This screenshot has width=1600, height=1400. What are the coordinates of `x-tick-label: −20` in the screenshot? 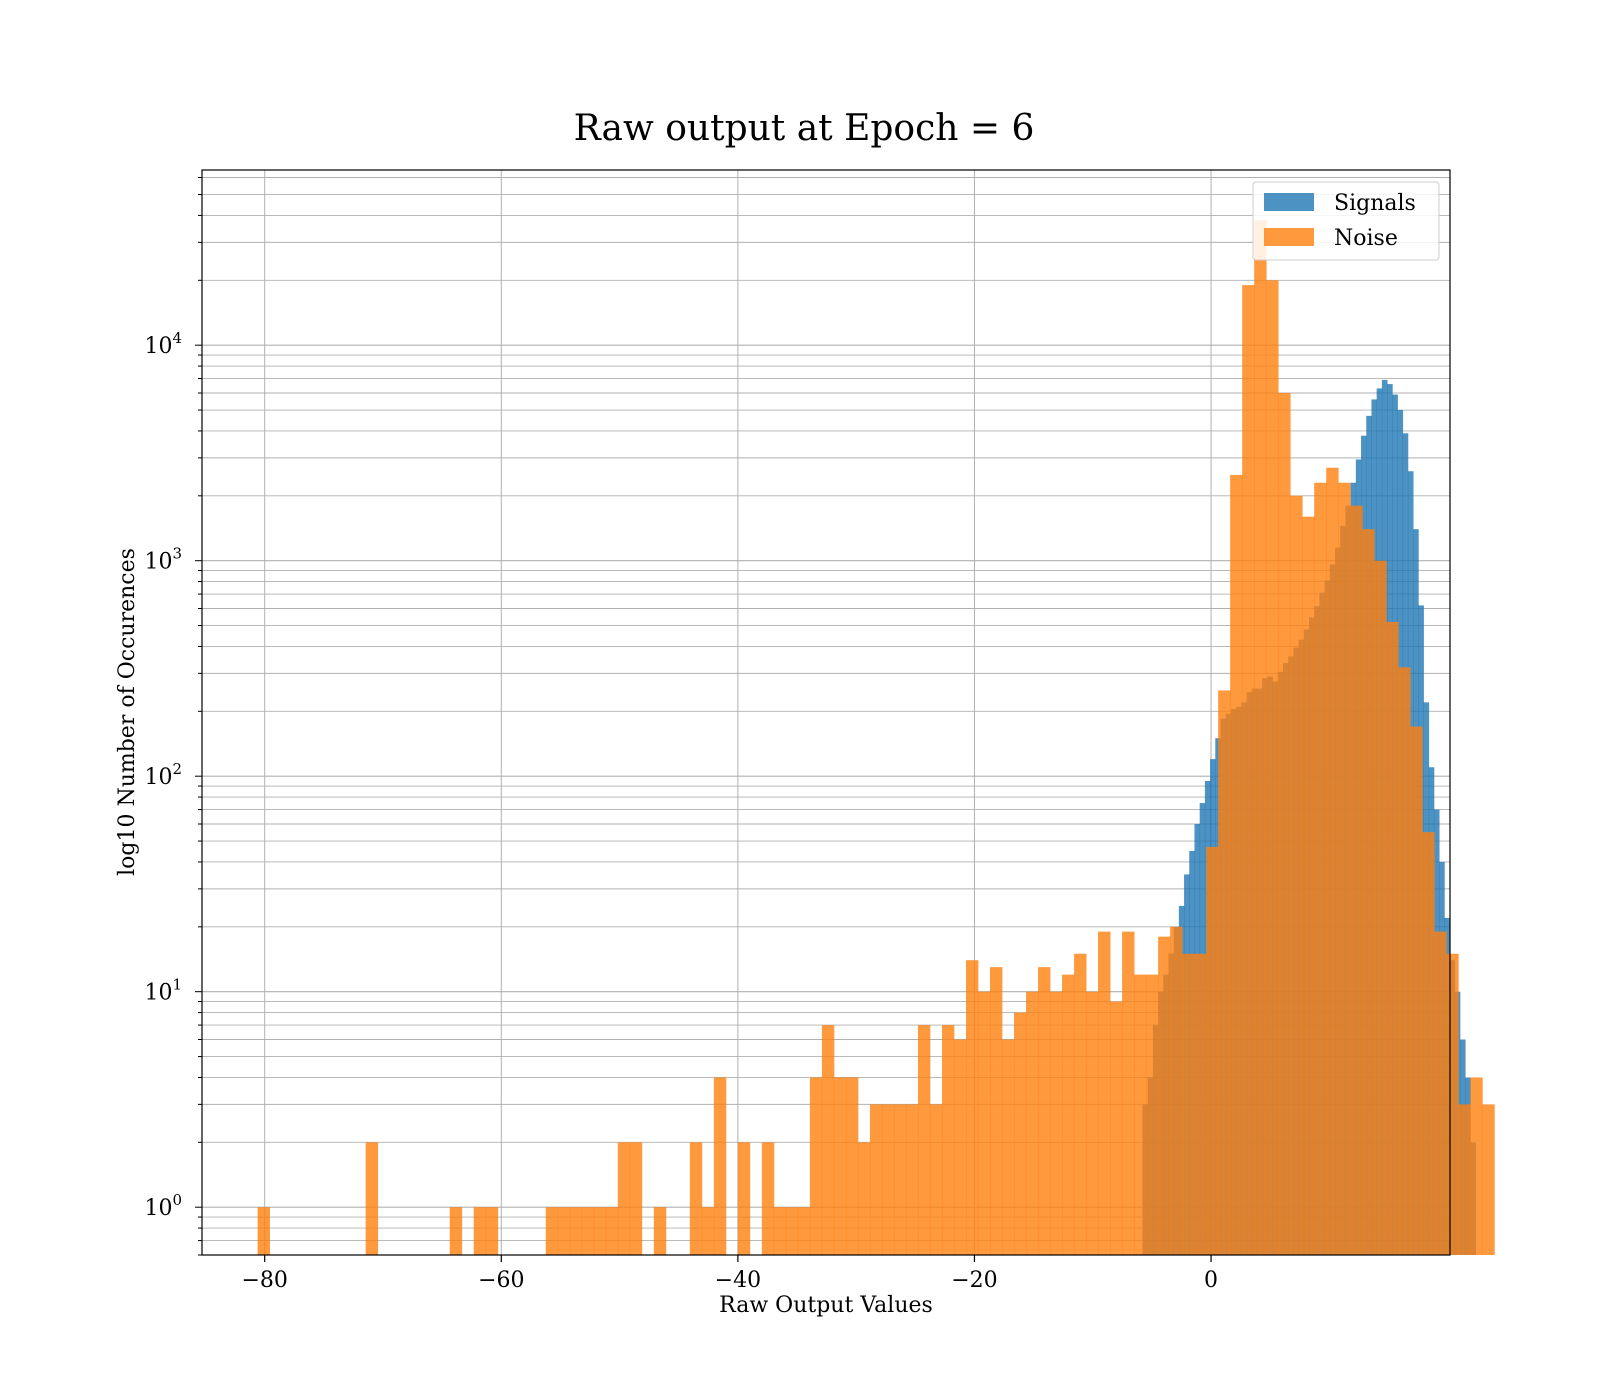 It's located at (974, 1280).